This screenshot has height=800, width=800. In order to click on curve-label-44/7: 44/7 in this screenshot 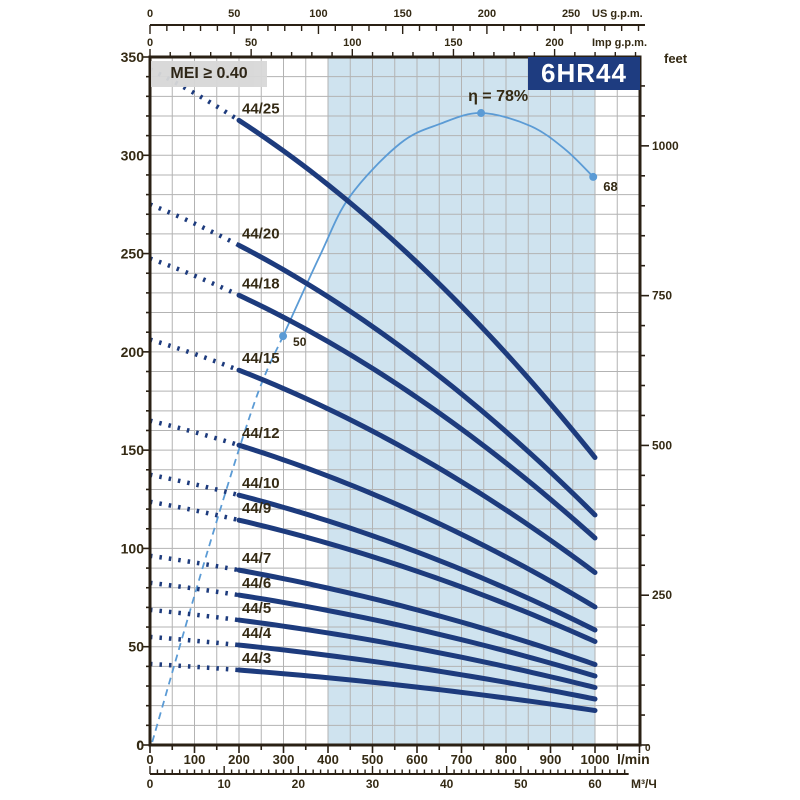, I will do `click(256, 558)`.